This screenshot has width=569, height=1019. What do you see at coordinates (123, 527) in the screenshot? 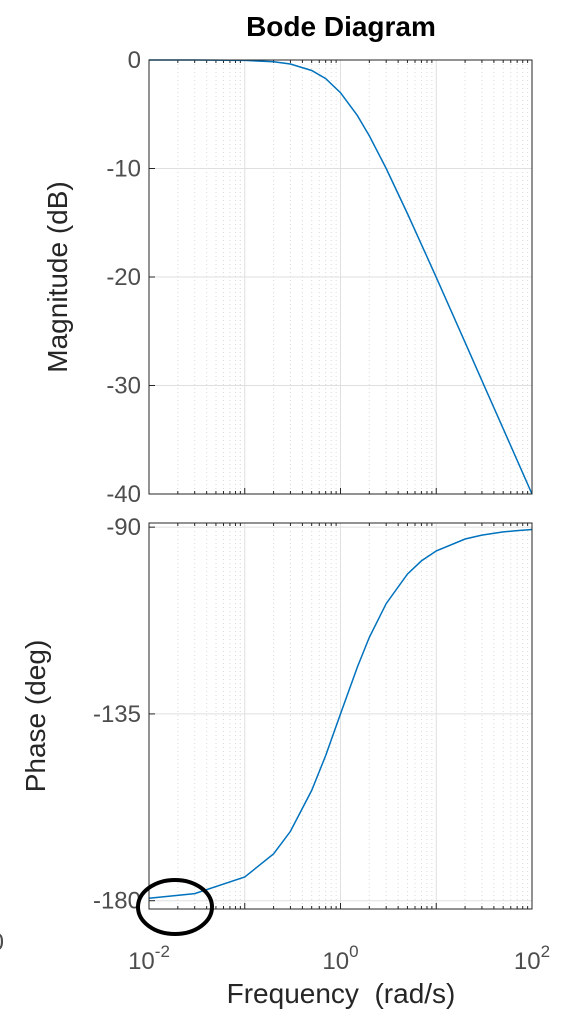
I see `phase-y-tick-label: -90` at bounding box center [123, 527].